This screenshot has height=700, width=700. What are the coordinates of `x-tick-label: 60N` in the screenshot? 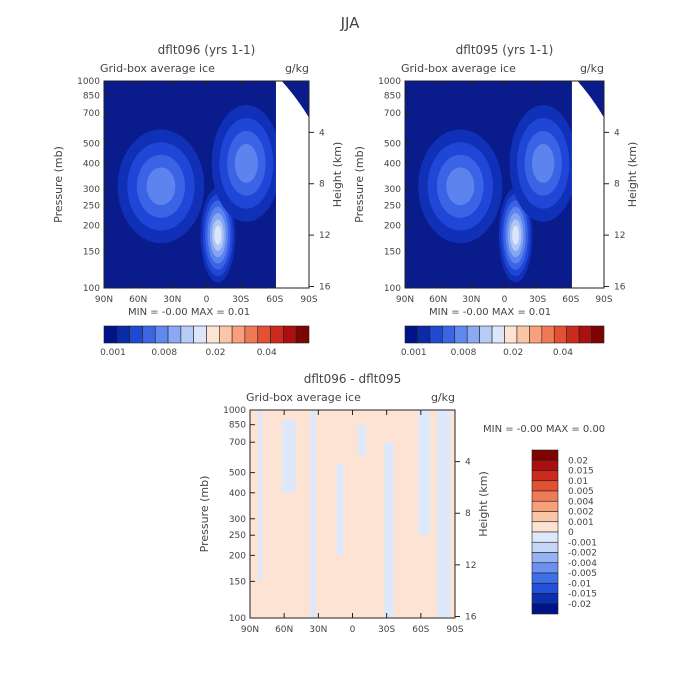 It's located at (438, 300).